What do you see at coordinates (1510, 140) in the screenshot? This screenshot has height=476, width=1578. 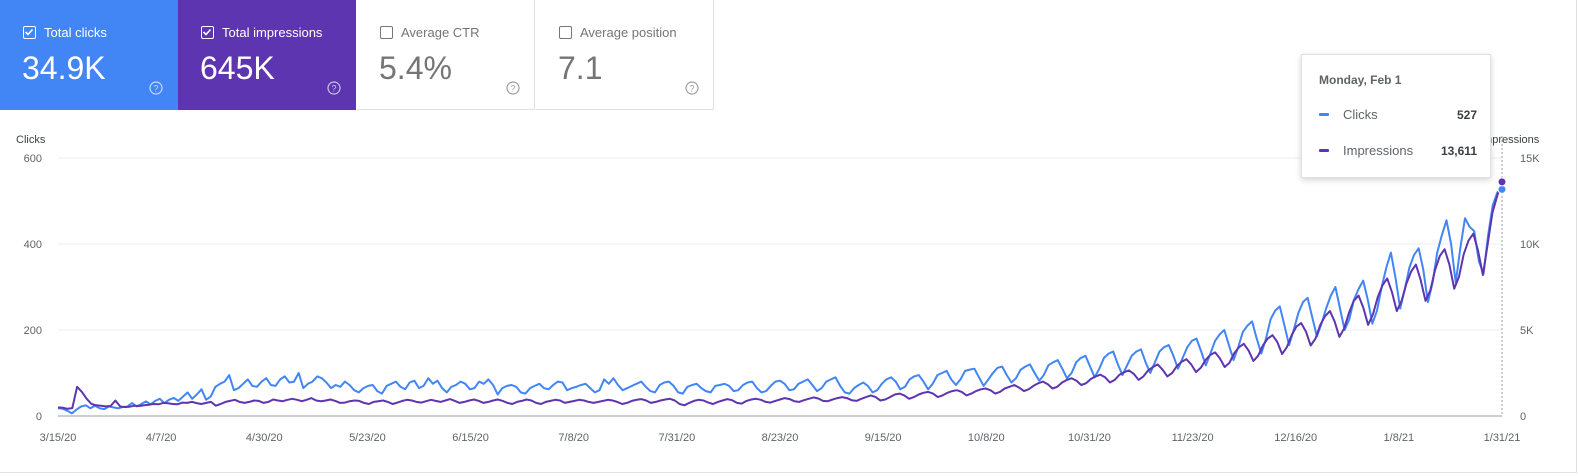 I see `right-axis-title: Impressions` at bounding box center [1510, 140].